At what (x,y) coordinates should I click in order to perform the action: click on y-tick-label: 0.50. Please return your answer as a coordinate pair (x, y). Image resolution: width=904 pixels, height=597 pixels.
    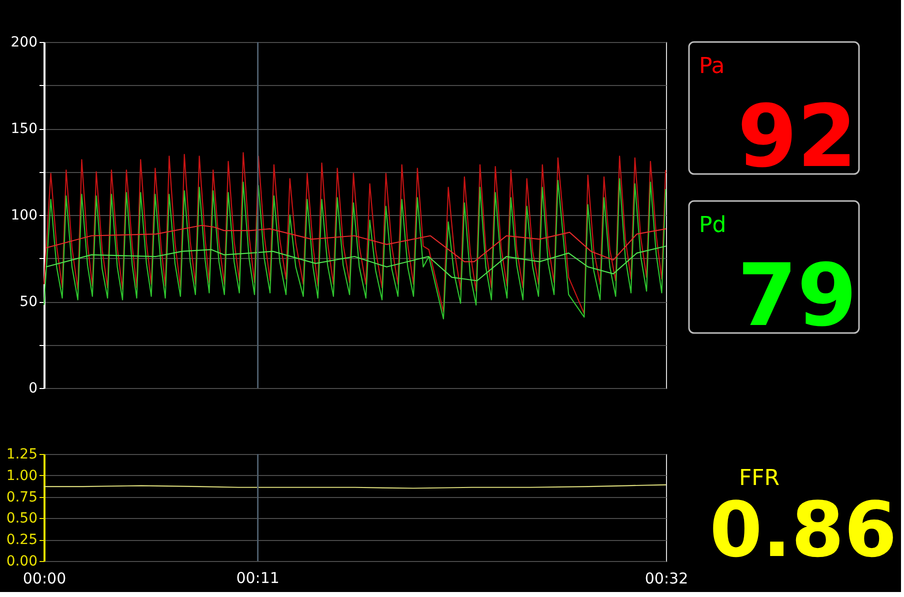
    Looking at the image, I should click on (22, 518).